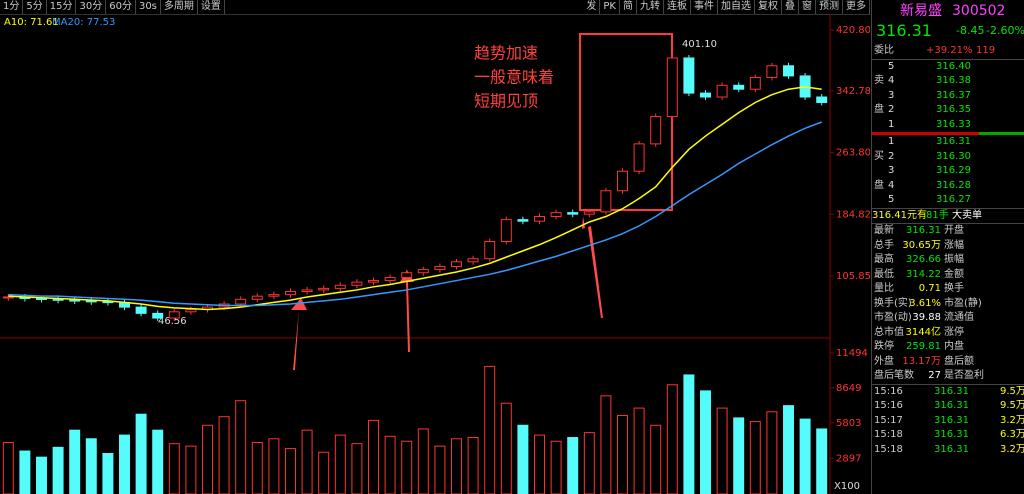 The image size is (1024, 494). I want to click on tool-button: PK, so click(610, 7).